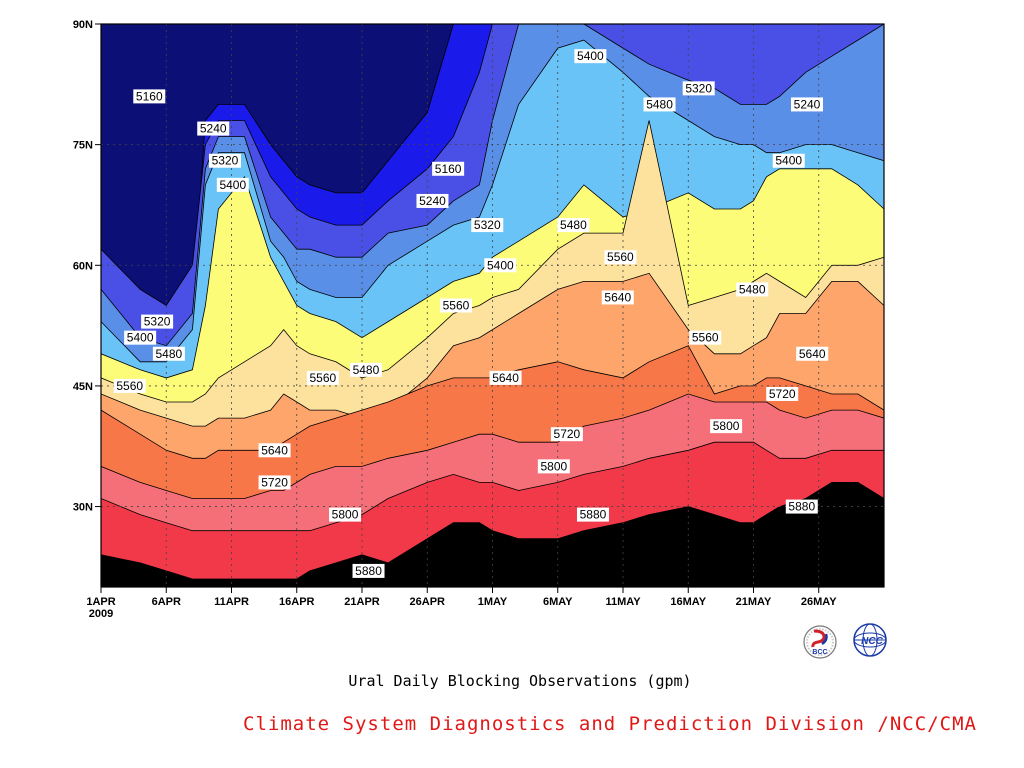 Image resolution: width=1024 pixels, height=768 pixels. Describe the element at coordinates (819, 602) in the screenshot. I see `x-tick-label: 26MAY` at that location.